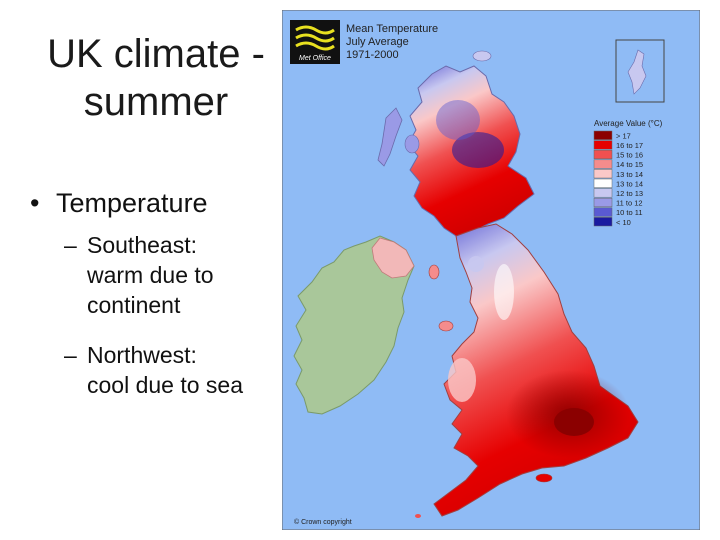 Image resolution: width=720 pixels, height=540 pixels. I want to click on sub-bullet-southeast: – Southeast: warm due to continent, so click(174, 275).